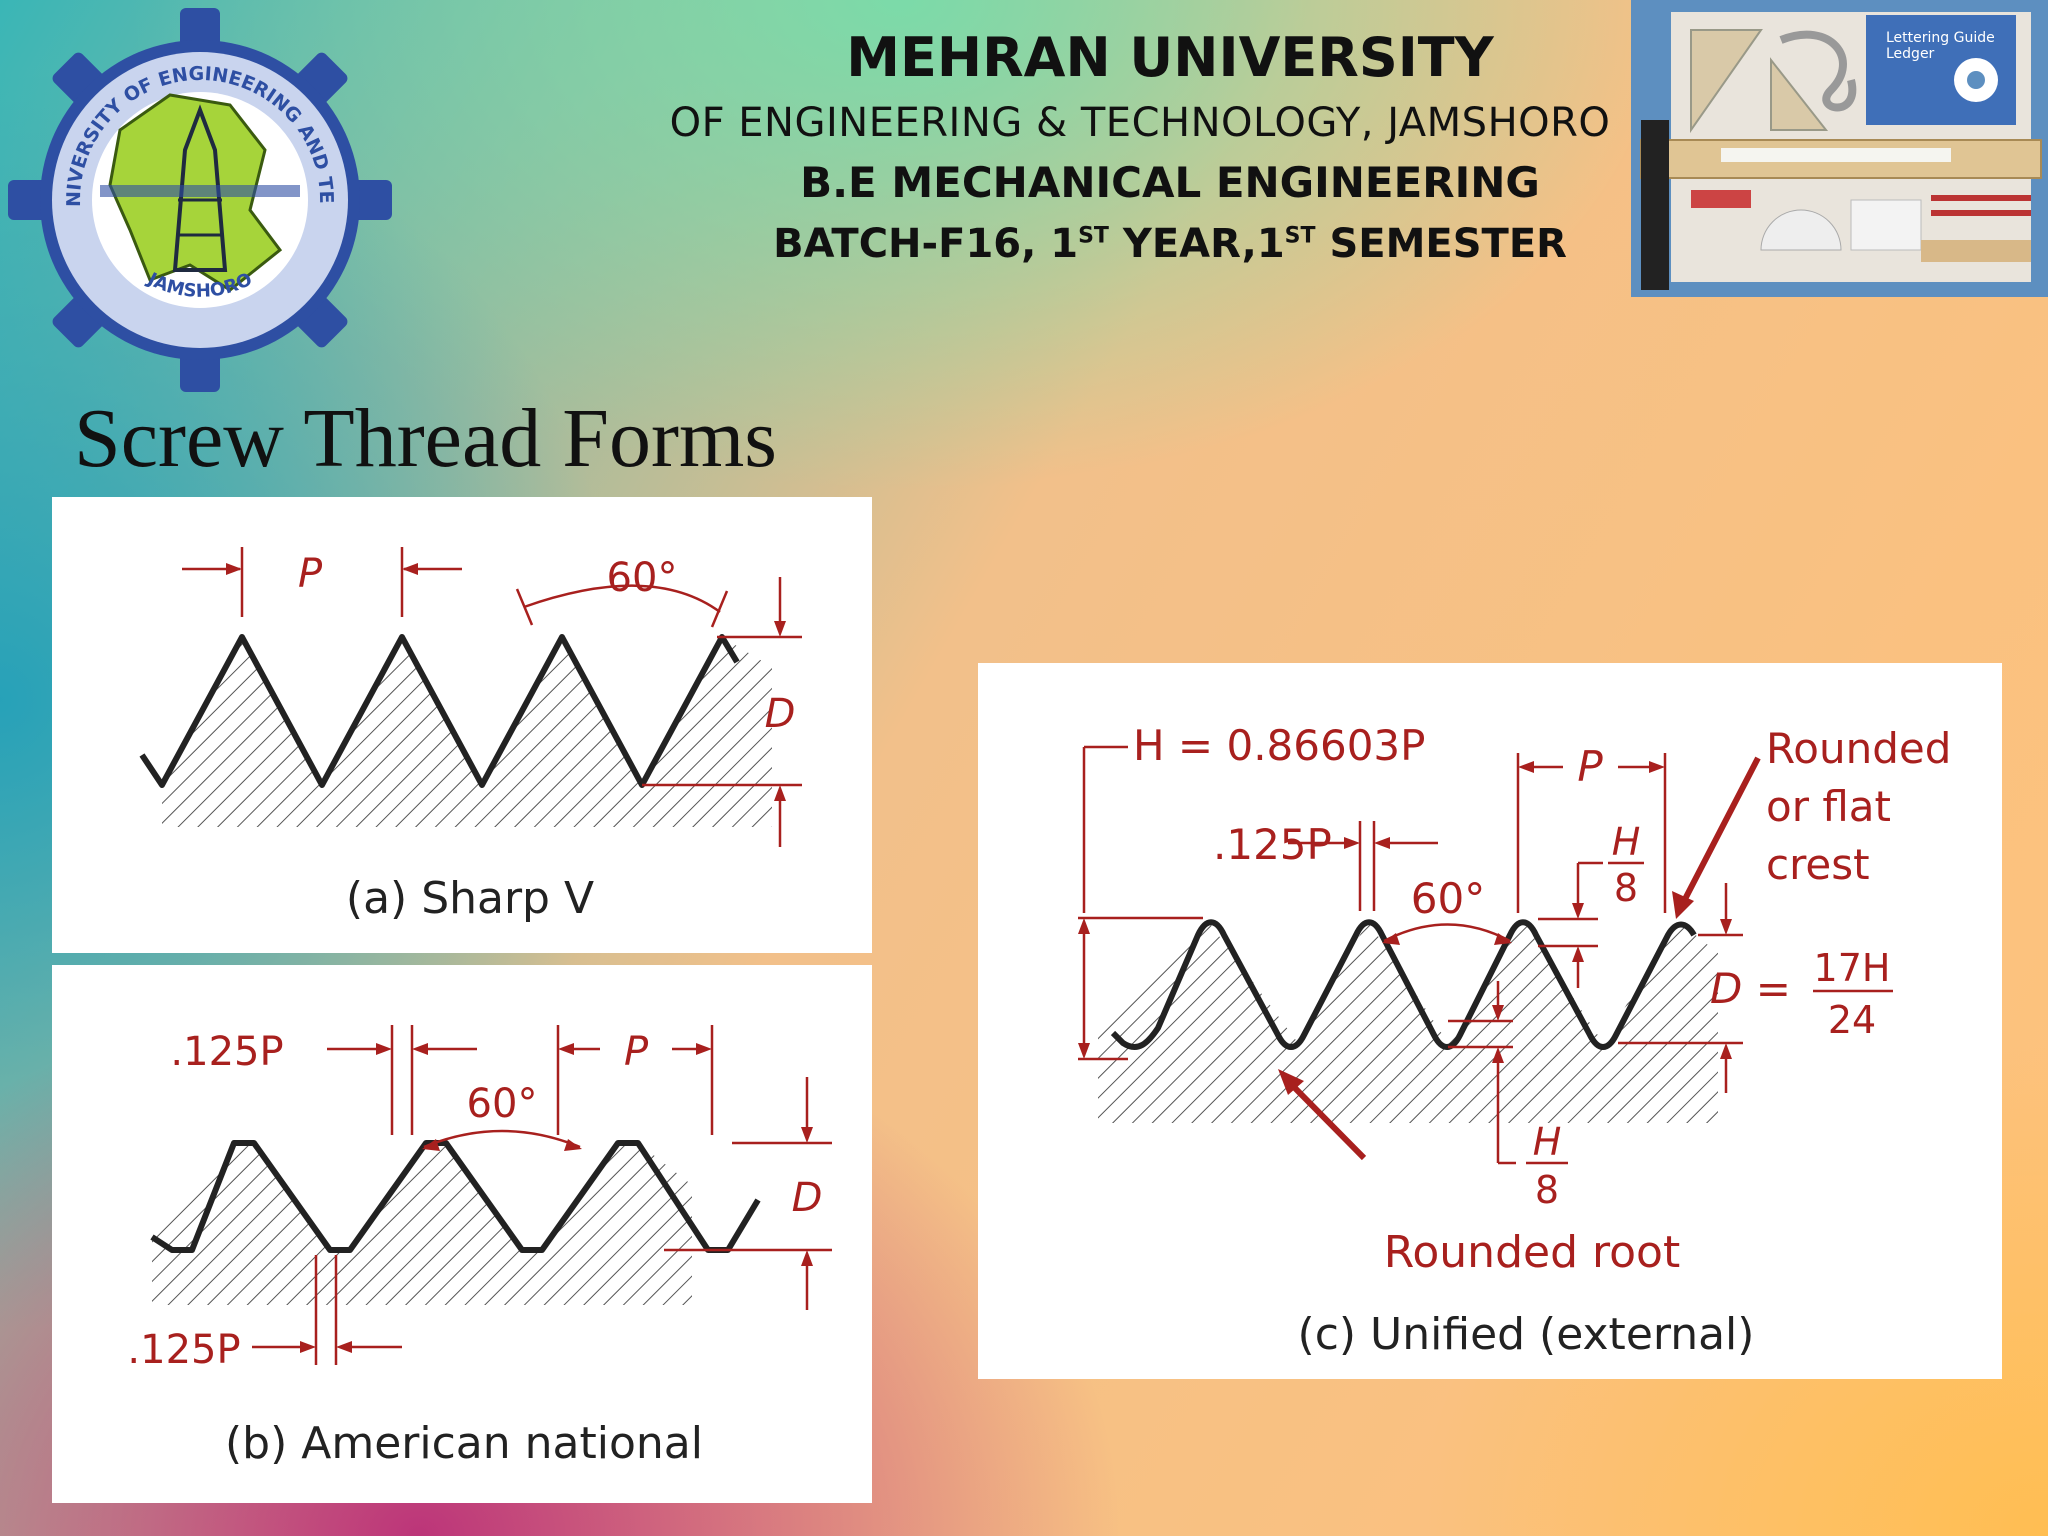 This screenshot has height=1536, width=2048. What do you see at coordinates (1403, 984) in the screenshot?
I see `thread-profile-c` at bounding box center [1403, 984].